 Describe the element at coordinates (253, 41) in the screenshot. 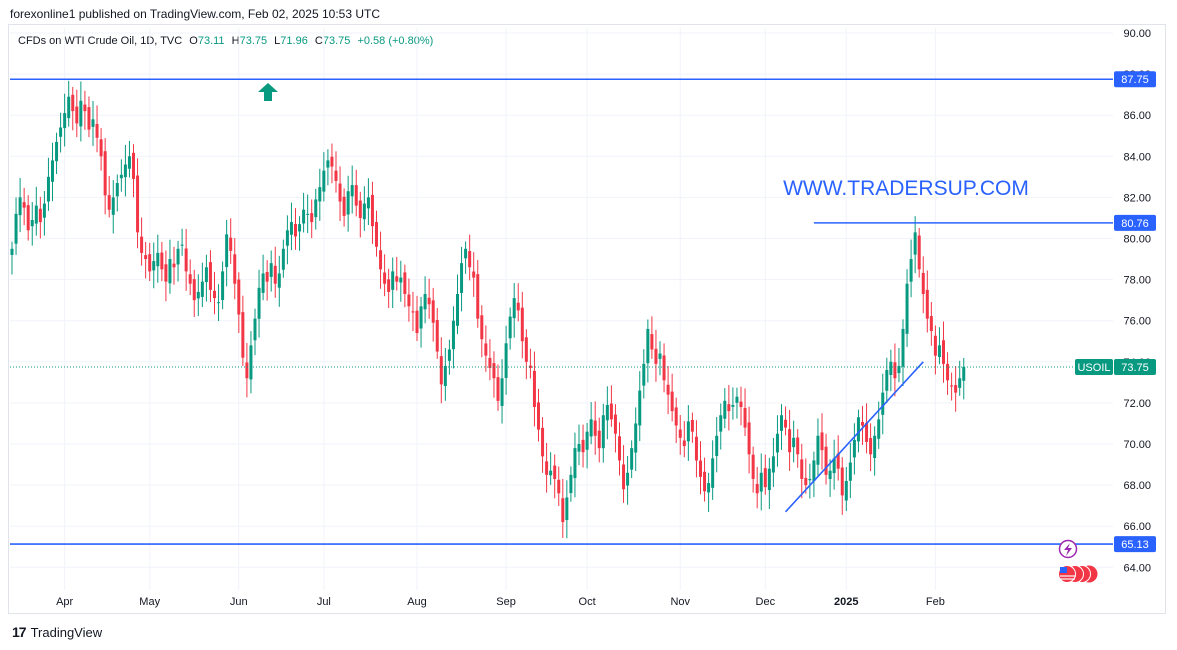

I see `high-value: 73.75` at that location.